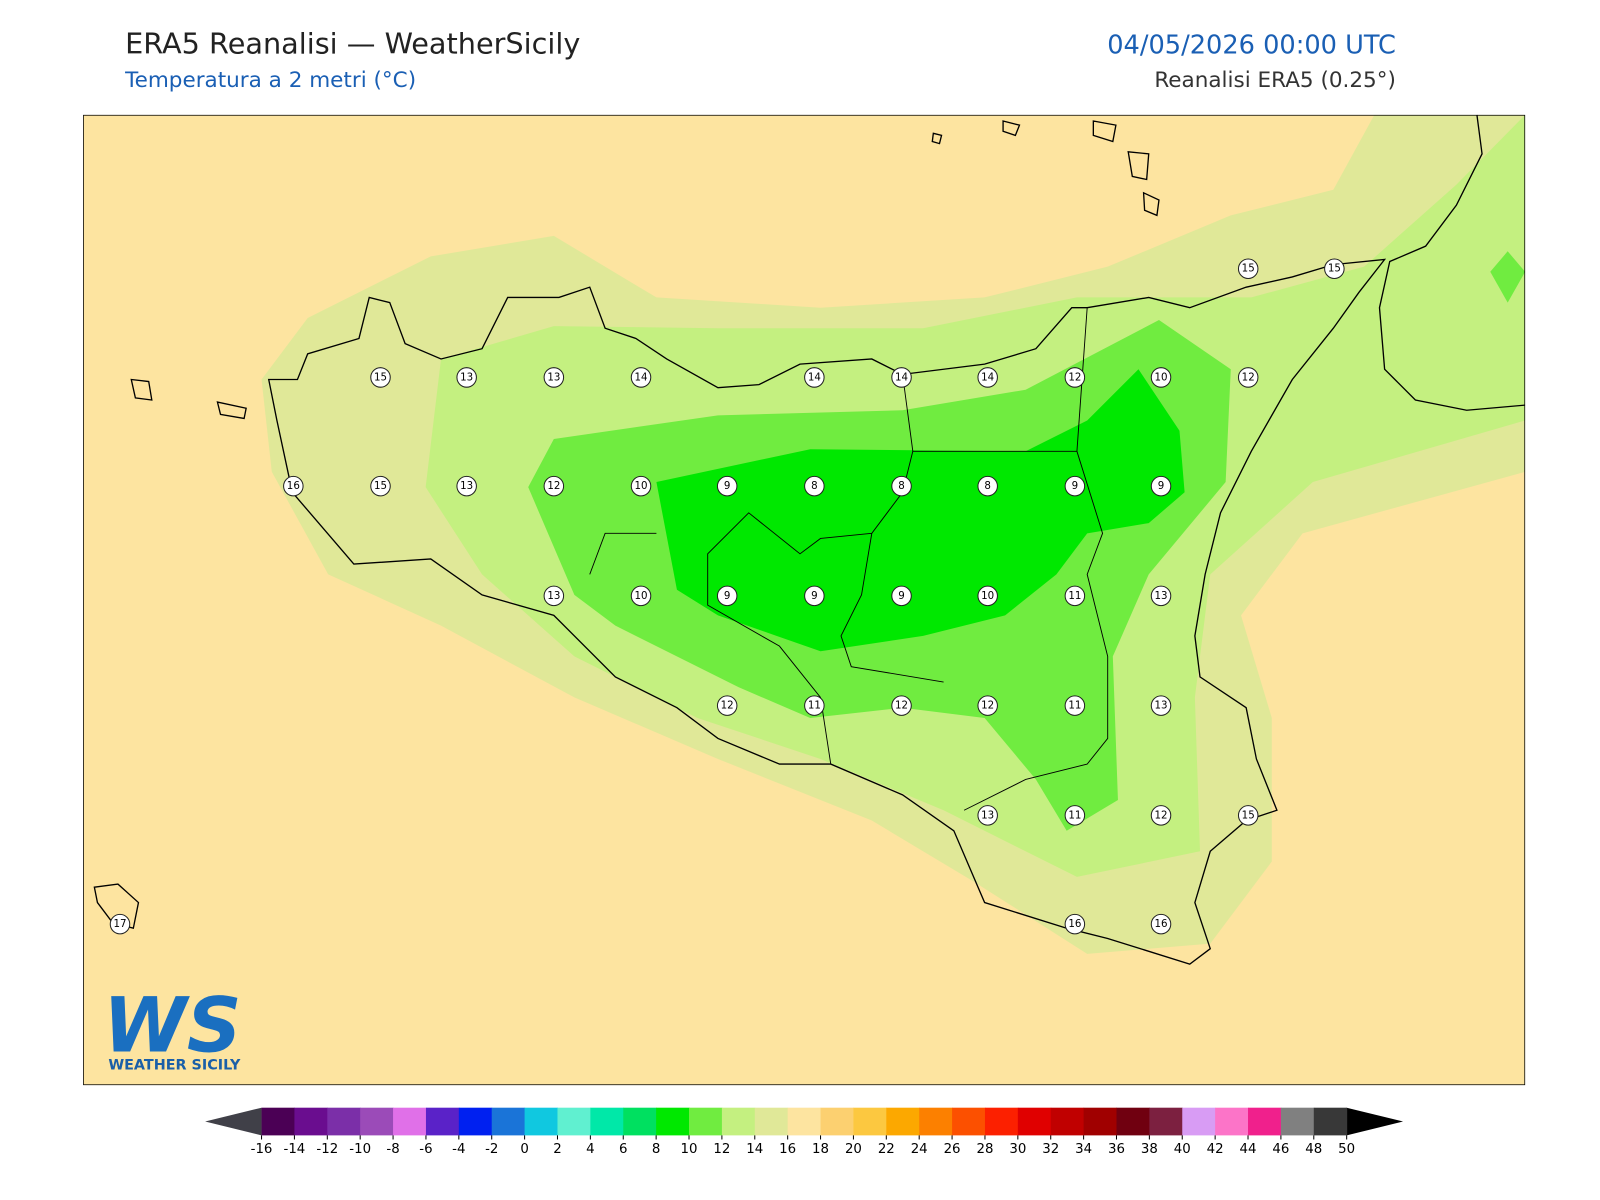 The width and height of the screenshot is (1600, 1200). Describe the element at coordinates (270, 80) in the screenshot. I see `subtitle: Temperatura a 2 metri (°C)` at that location.